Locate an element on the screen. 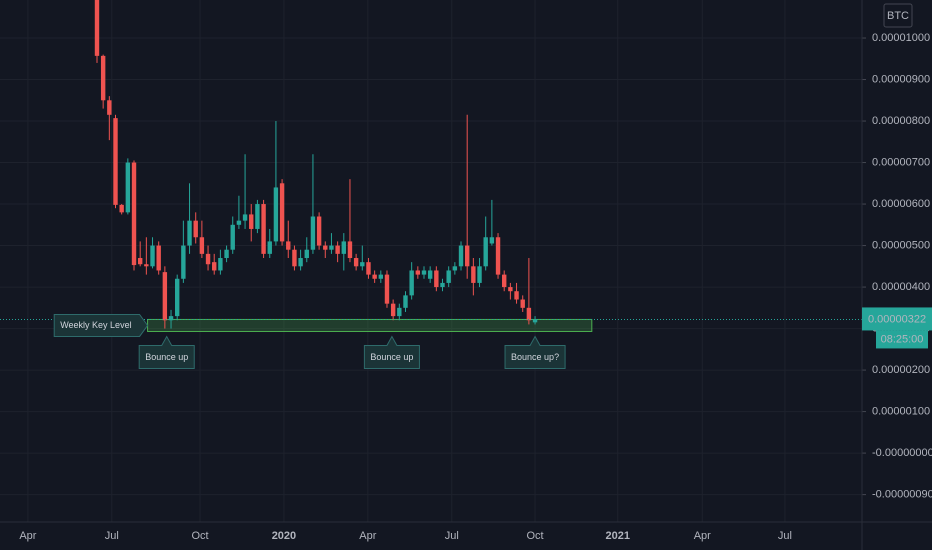 The height and width of the screenshot is (550, 932). y-tick-label: 0.00000400 is located at coordinates (901, 287).